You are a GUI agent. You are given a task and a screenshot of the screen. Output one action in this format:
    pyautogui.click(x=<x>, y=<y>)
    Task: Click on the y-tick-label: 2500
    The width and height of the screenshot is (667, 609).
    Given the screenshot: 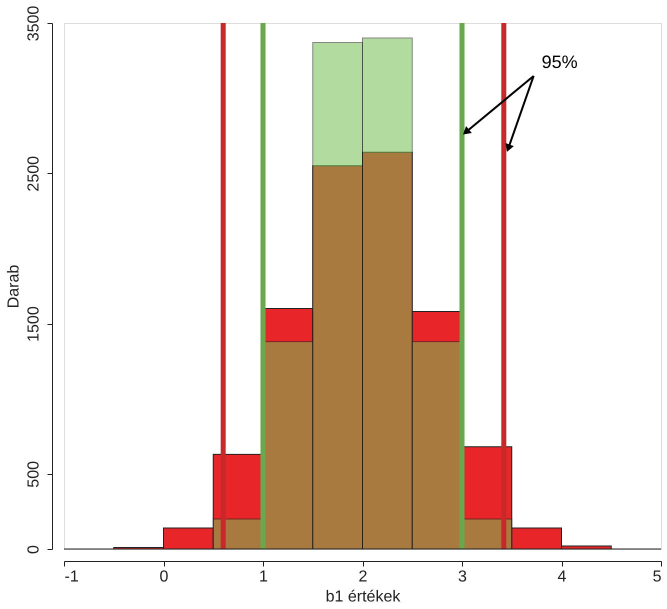 What is the action you would take?
    pyautogui.click(x=34, y=174)
    